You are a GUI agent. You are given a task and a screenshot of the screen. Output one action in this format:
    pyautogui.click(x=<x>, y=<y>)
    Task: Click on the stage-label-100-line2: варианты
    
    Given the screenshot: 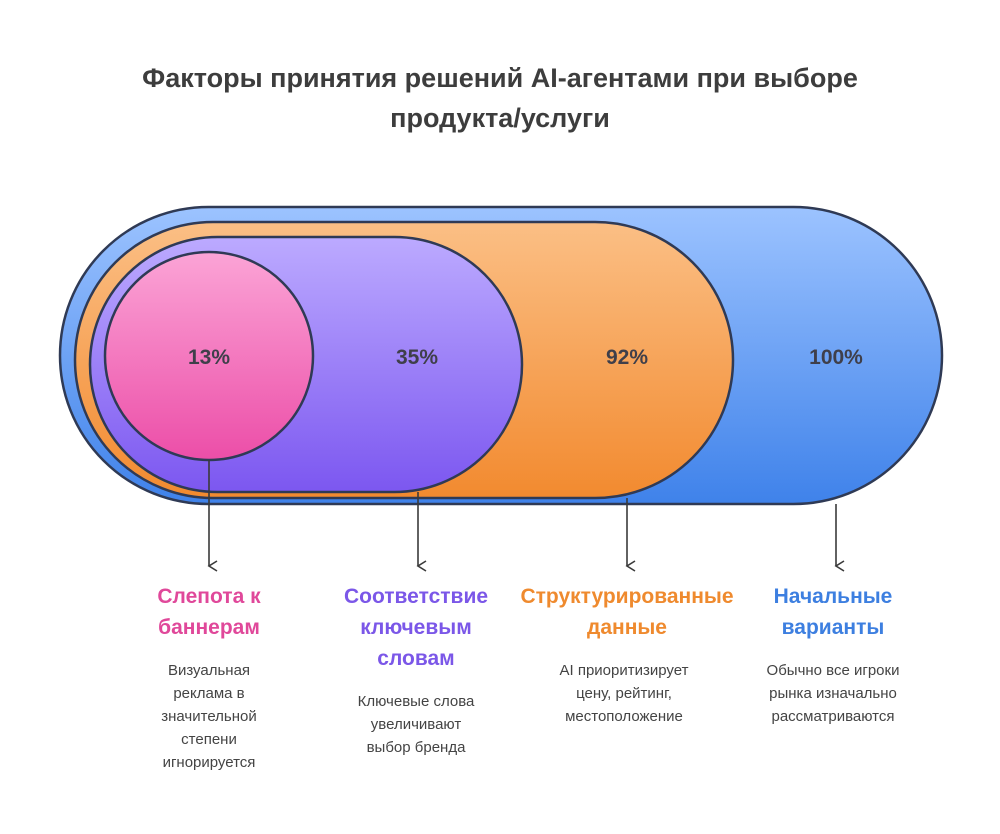 What is the action you would take?
    pyautogui.click(x=833, y=627)
    